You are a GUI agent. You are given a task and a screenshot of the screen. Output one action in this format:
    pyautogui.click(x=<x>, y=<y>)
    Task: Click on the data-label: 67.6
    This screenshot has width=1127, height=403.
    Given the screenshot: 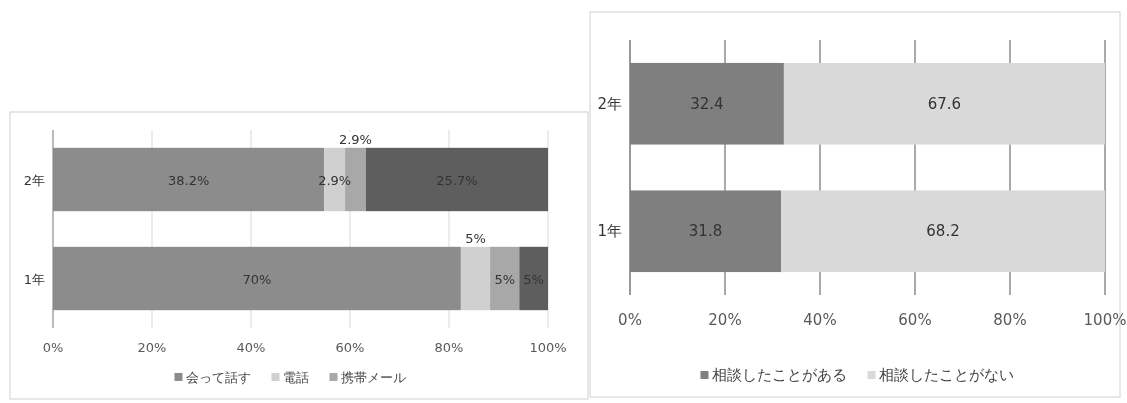 What is the action you would take?
    pyautogui.click(x=944, y=103)
    